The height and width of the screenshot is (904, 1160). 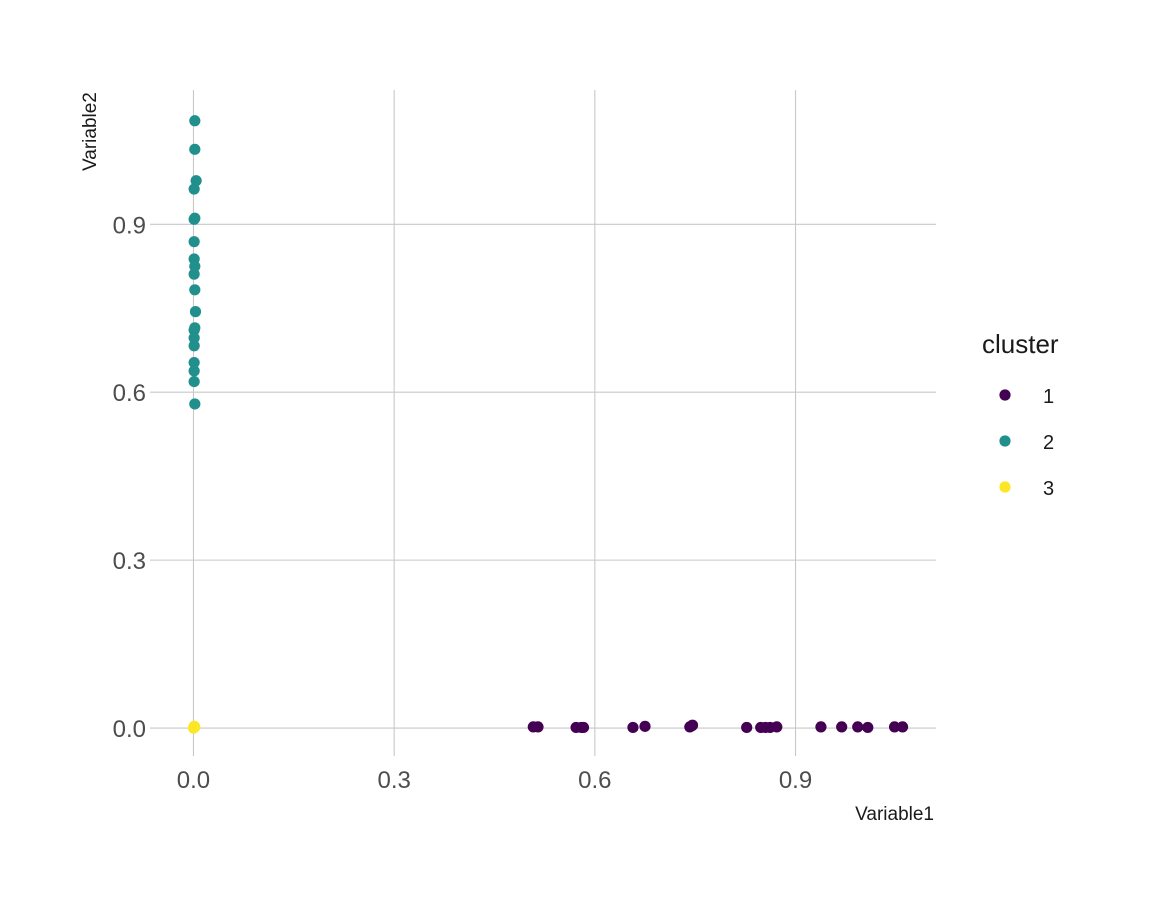 I want to click on legend-label-cluster-1: 1, so click(x=1048, y=397).